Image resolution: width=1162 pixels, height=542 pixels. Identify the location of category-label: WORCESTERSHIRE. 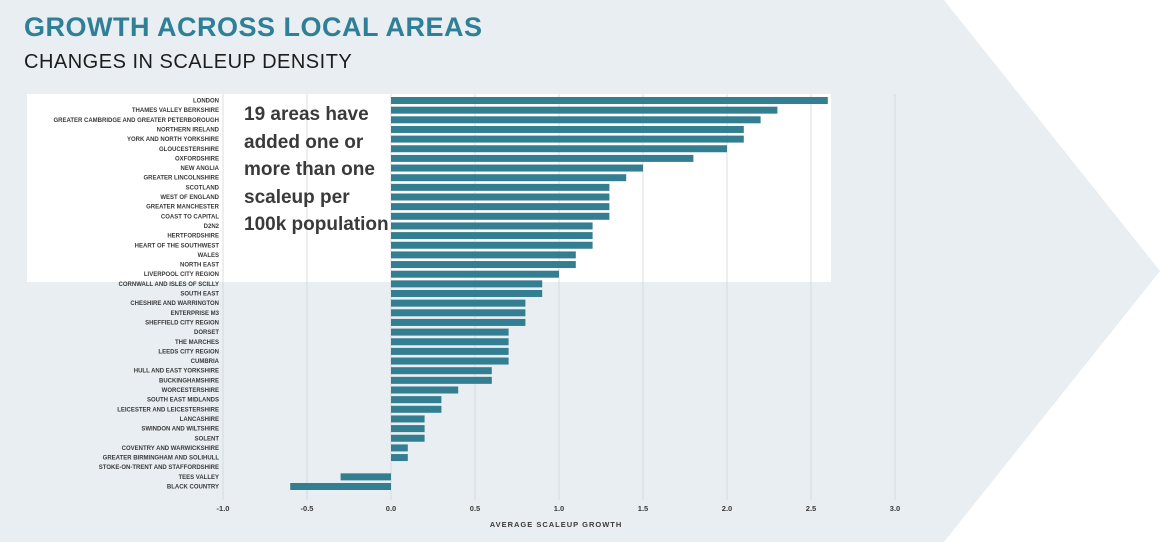
(190, 391).